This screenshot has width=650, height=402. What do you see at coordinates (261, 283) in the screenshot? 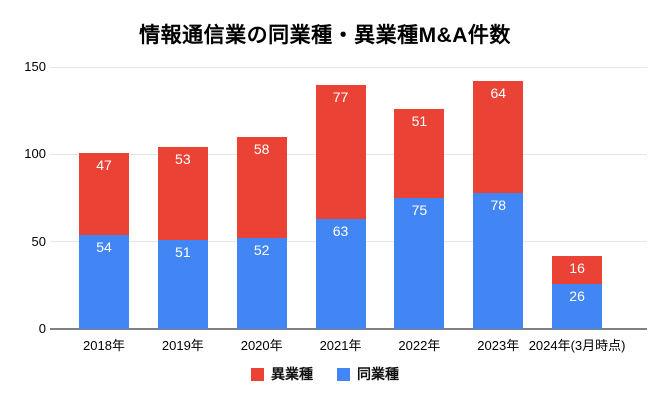
I see `bar-segment-same-industry: 52` at bounding box center [261, 283].